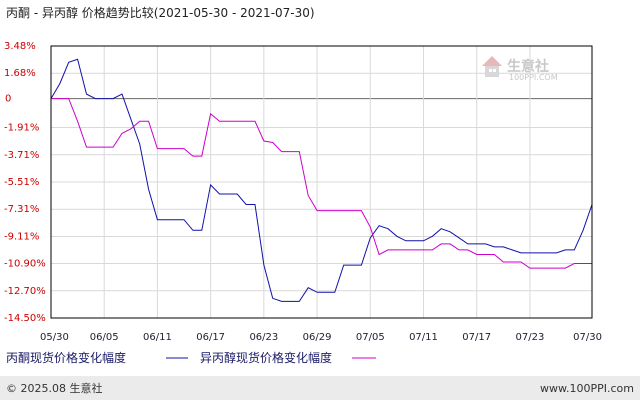  I want to click on y-tick-label: 1.68%, so click(20, 73).